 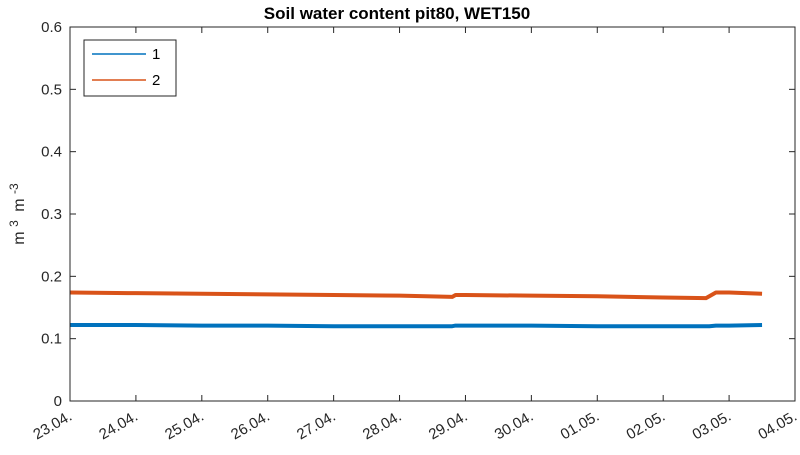 I want to click on svg-text: m 3 m -3, so click(x=16, y=214).